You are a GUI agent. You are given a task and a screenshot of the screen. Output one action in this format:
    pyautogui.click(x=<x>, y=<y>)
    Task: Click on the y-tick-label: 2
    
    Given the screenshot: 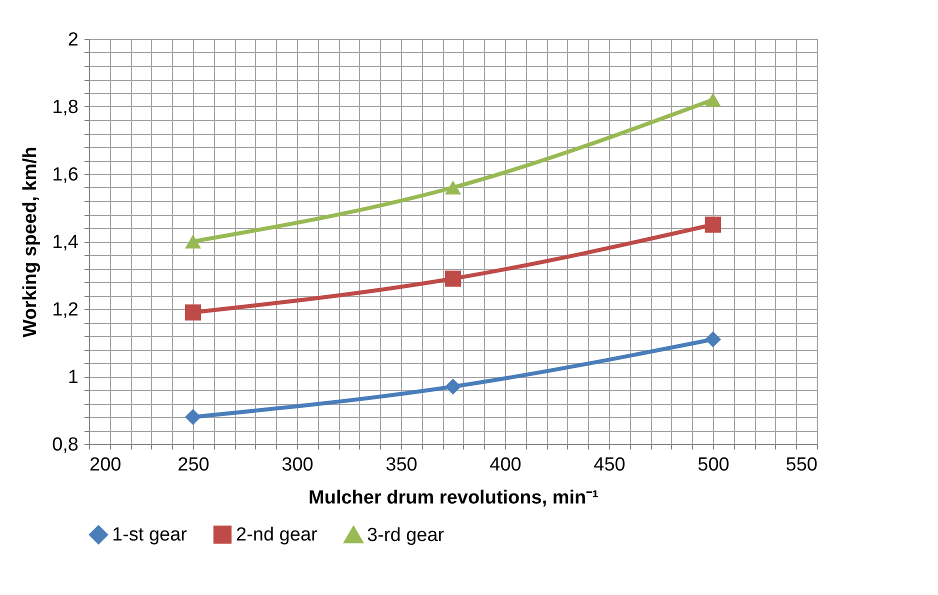 What is the action you would take?
    pyautogui.click(x=73, y=40)
    